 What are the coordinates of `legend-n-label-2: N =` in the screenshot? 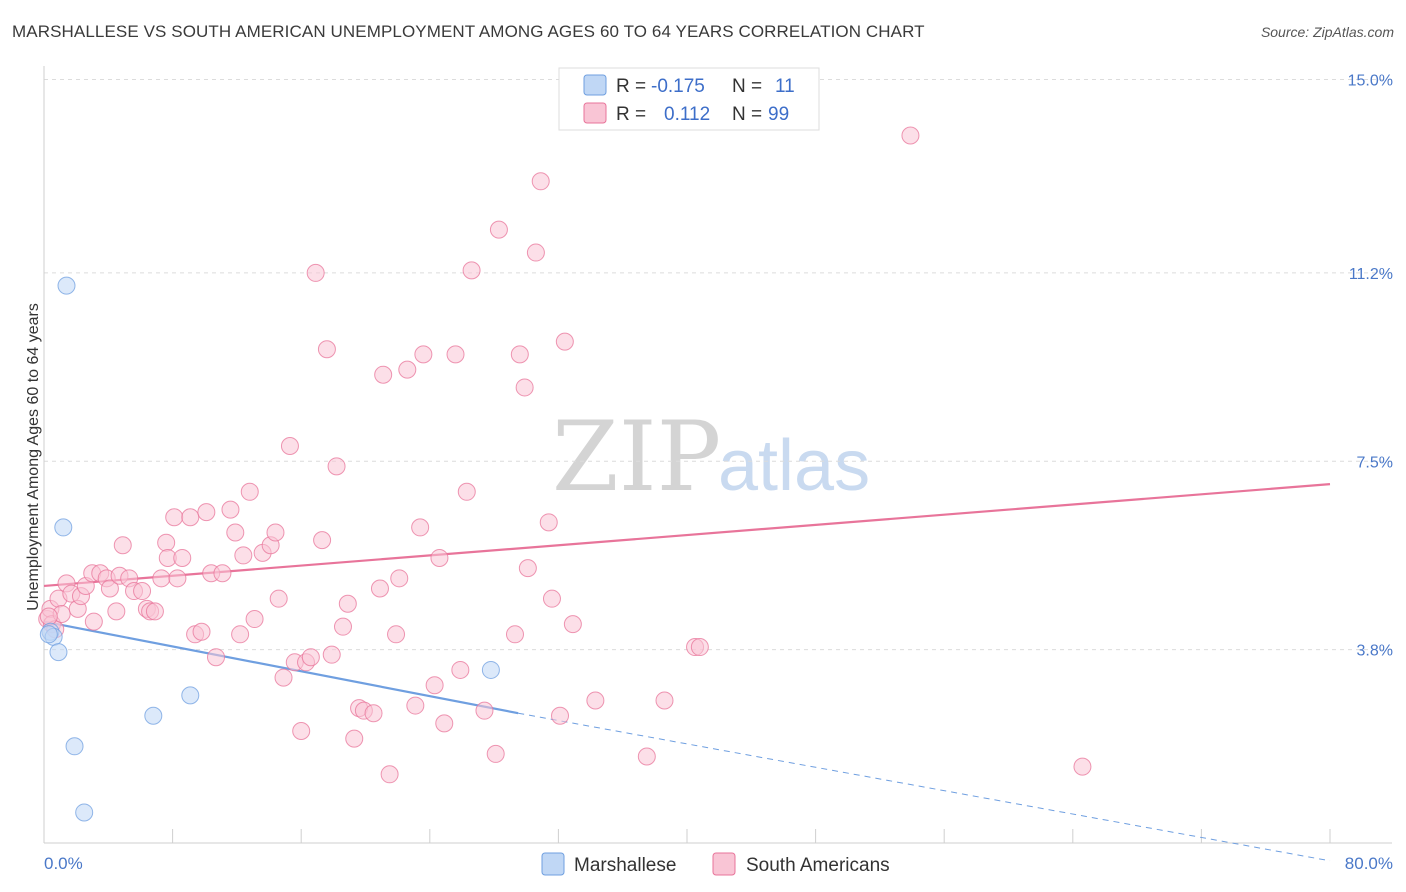 It's located at (747, 114).